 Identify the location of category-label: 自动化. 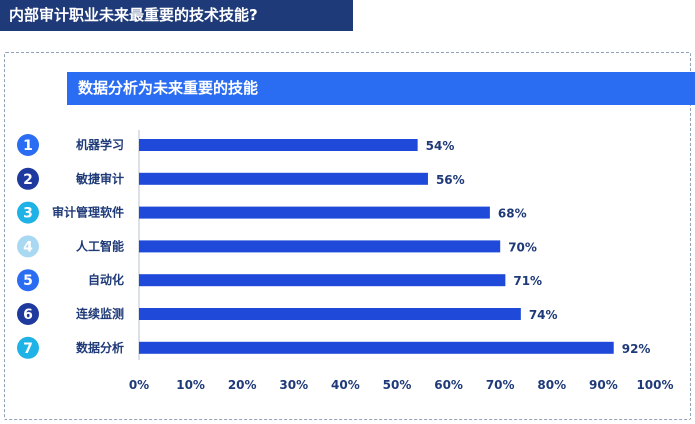
(106, 279).